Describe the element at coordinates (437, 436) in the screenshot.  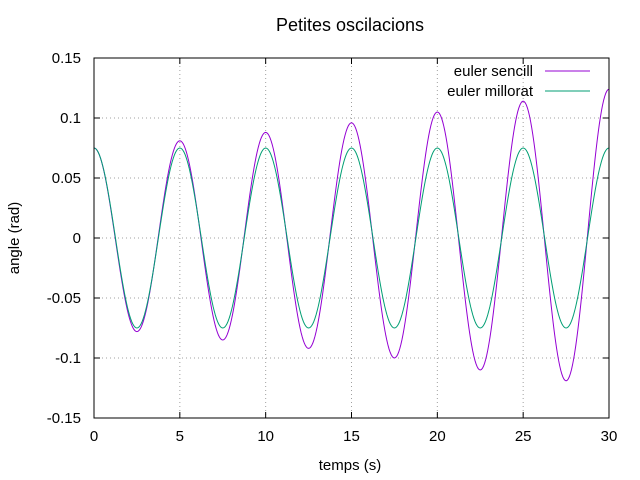
I see `x-tick-label: 20` at that location.